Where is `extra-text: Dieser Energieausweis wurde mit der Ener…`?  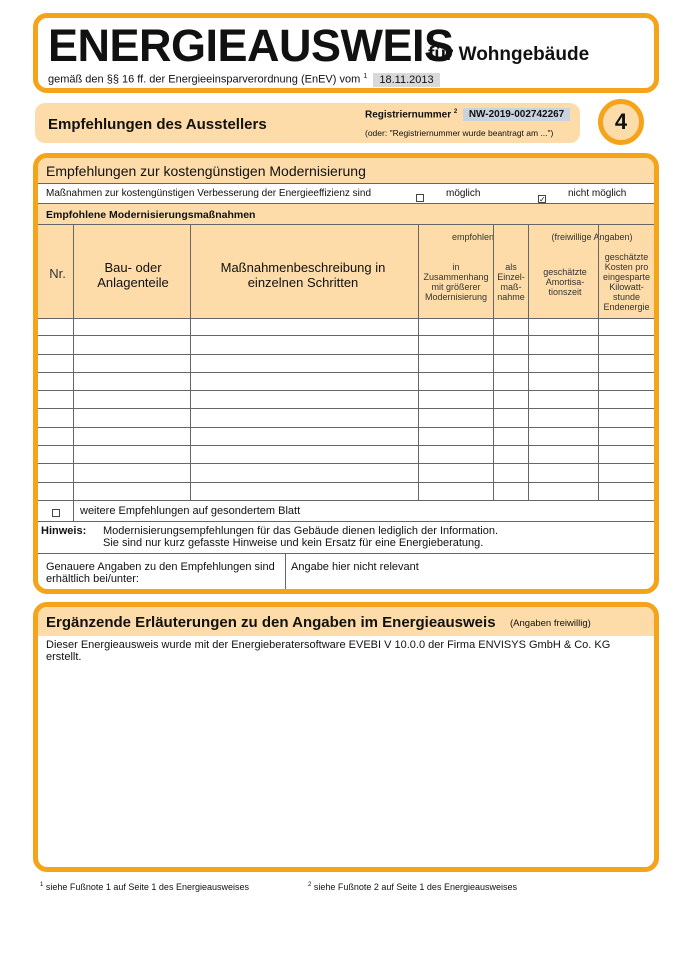 extra-text: Dieser Energieausweis wurde mit der Ener… is located at coordinates (328, 651).